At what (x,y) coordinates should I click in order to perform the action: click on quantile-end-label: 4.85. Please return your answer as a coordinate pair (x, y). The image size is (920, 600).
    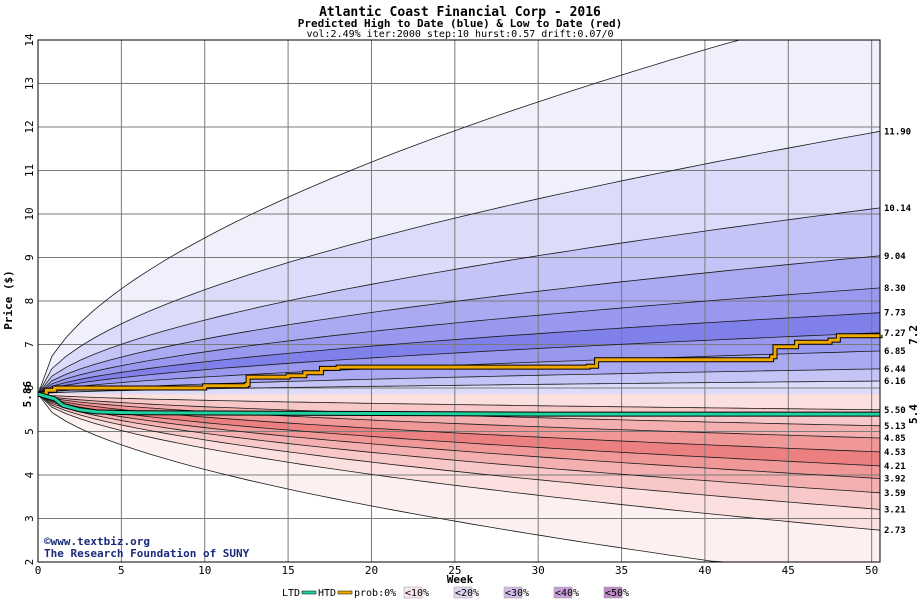
    Looking at the image, I should click on (895, 439).